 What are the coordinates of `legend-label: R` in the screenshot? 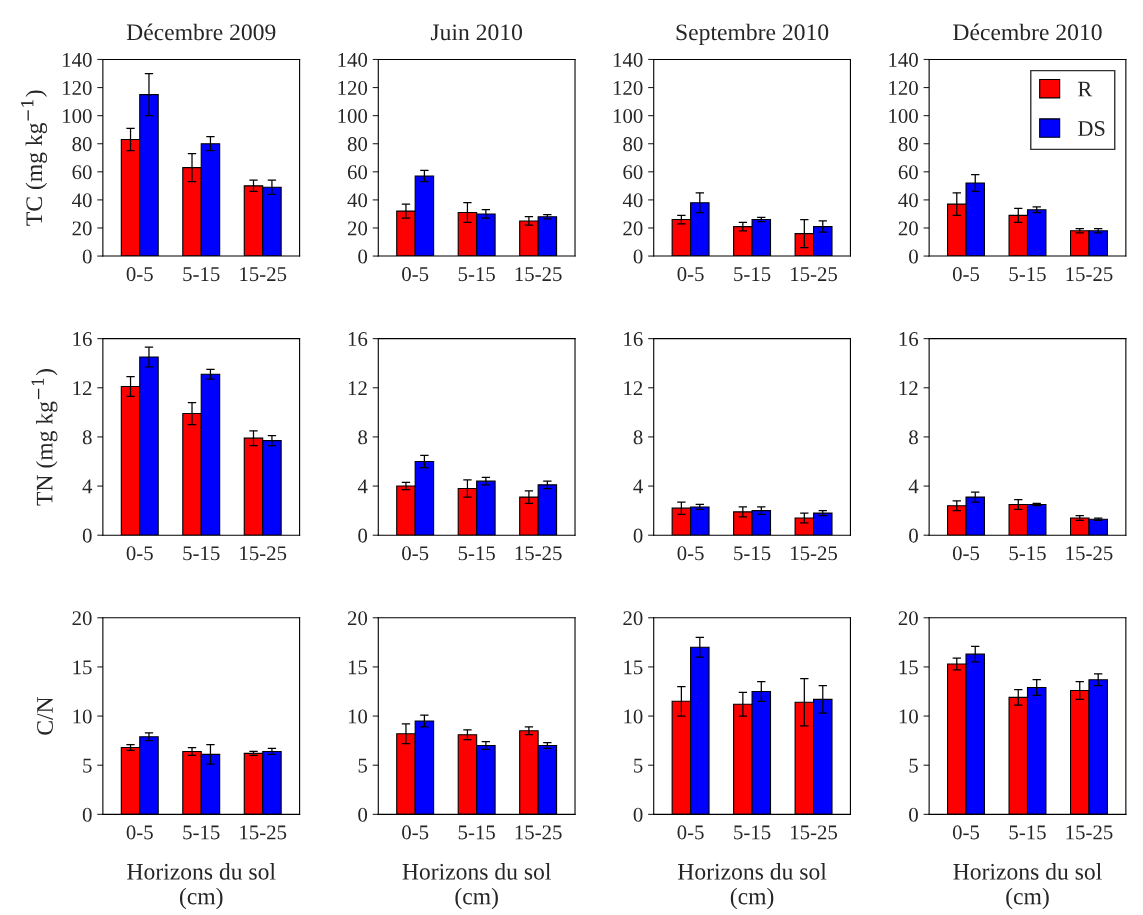 It's located at (1085, 89).